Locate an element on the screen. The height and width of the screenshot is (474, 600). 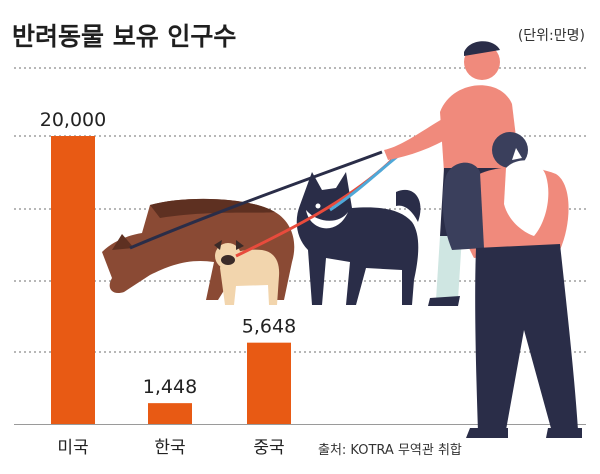
cat-icon is located at coordinates (526, 191).